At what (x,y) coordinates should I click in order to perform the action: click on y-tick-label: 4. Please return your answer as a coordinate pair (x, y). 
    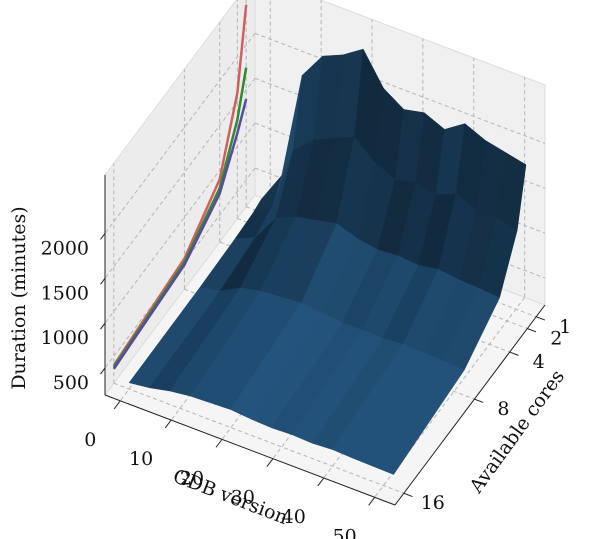
    Looking at the image, I should click on (539, 362).